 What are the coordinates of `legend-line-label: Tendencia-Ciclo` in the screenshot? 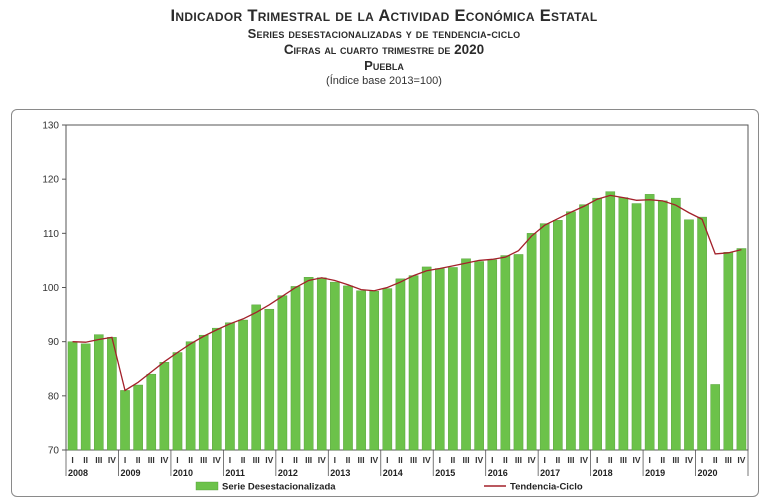 It's located at (546, 487).